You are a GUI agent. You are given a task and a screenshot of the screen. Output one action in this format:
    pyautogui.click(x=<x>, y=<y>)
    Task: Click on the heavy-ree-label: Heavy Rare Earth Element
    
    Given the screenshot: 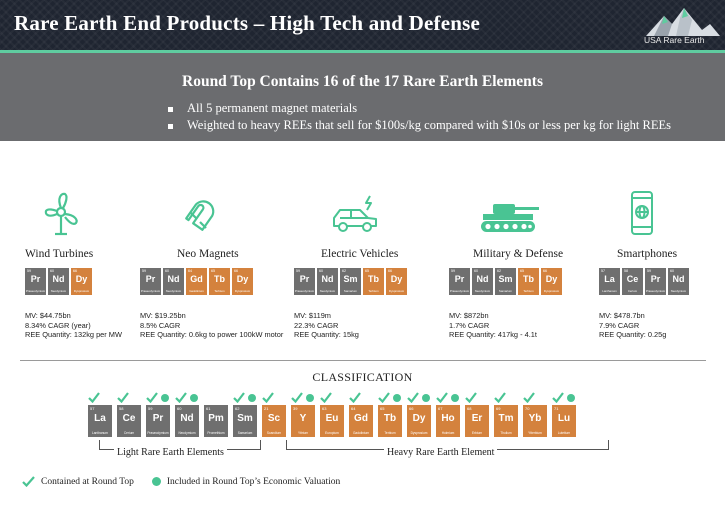 What is the action you would take?
    pyautogui.click(x=441, y=452)
    